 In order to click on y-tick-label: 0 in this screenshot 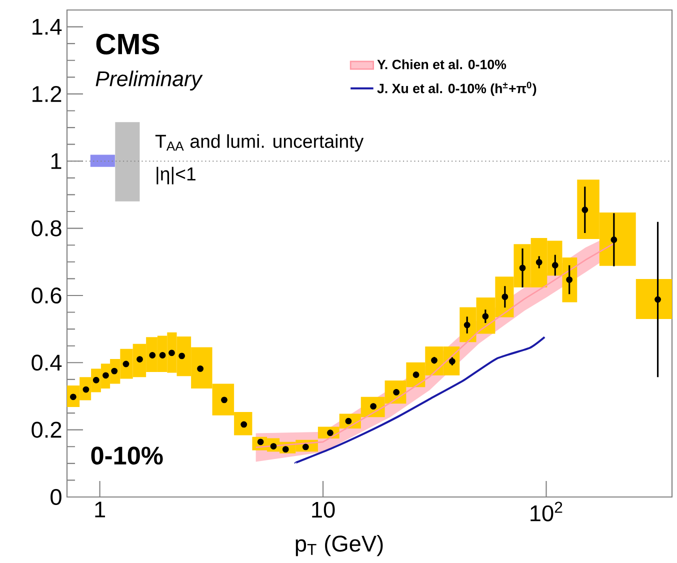, I will do `click(56, 497)`.